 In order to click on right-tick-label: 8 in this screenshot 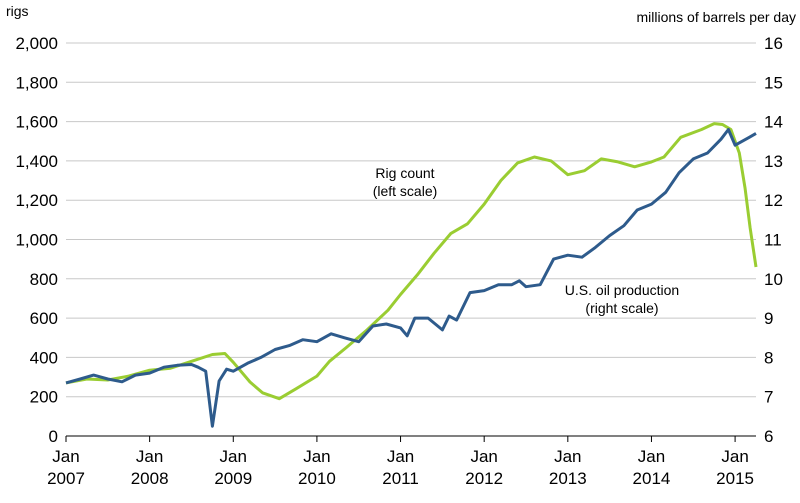, I will do `click(768, 357)`.